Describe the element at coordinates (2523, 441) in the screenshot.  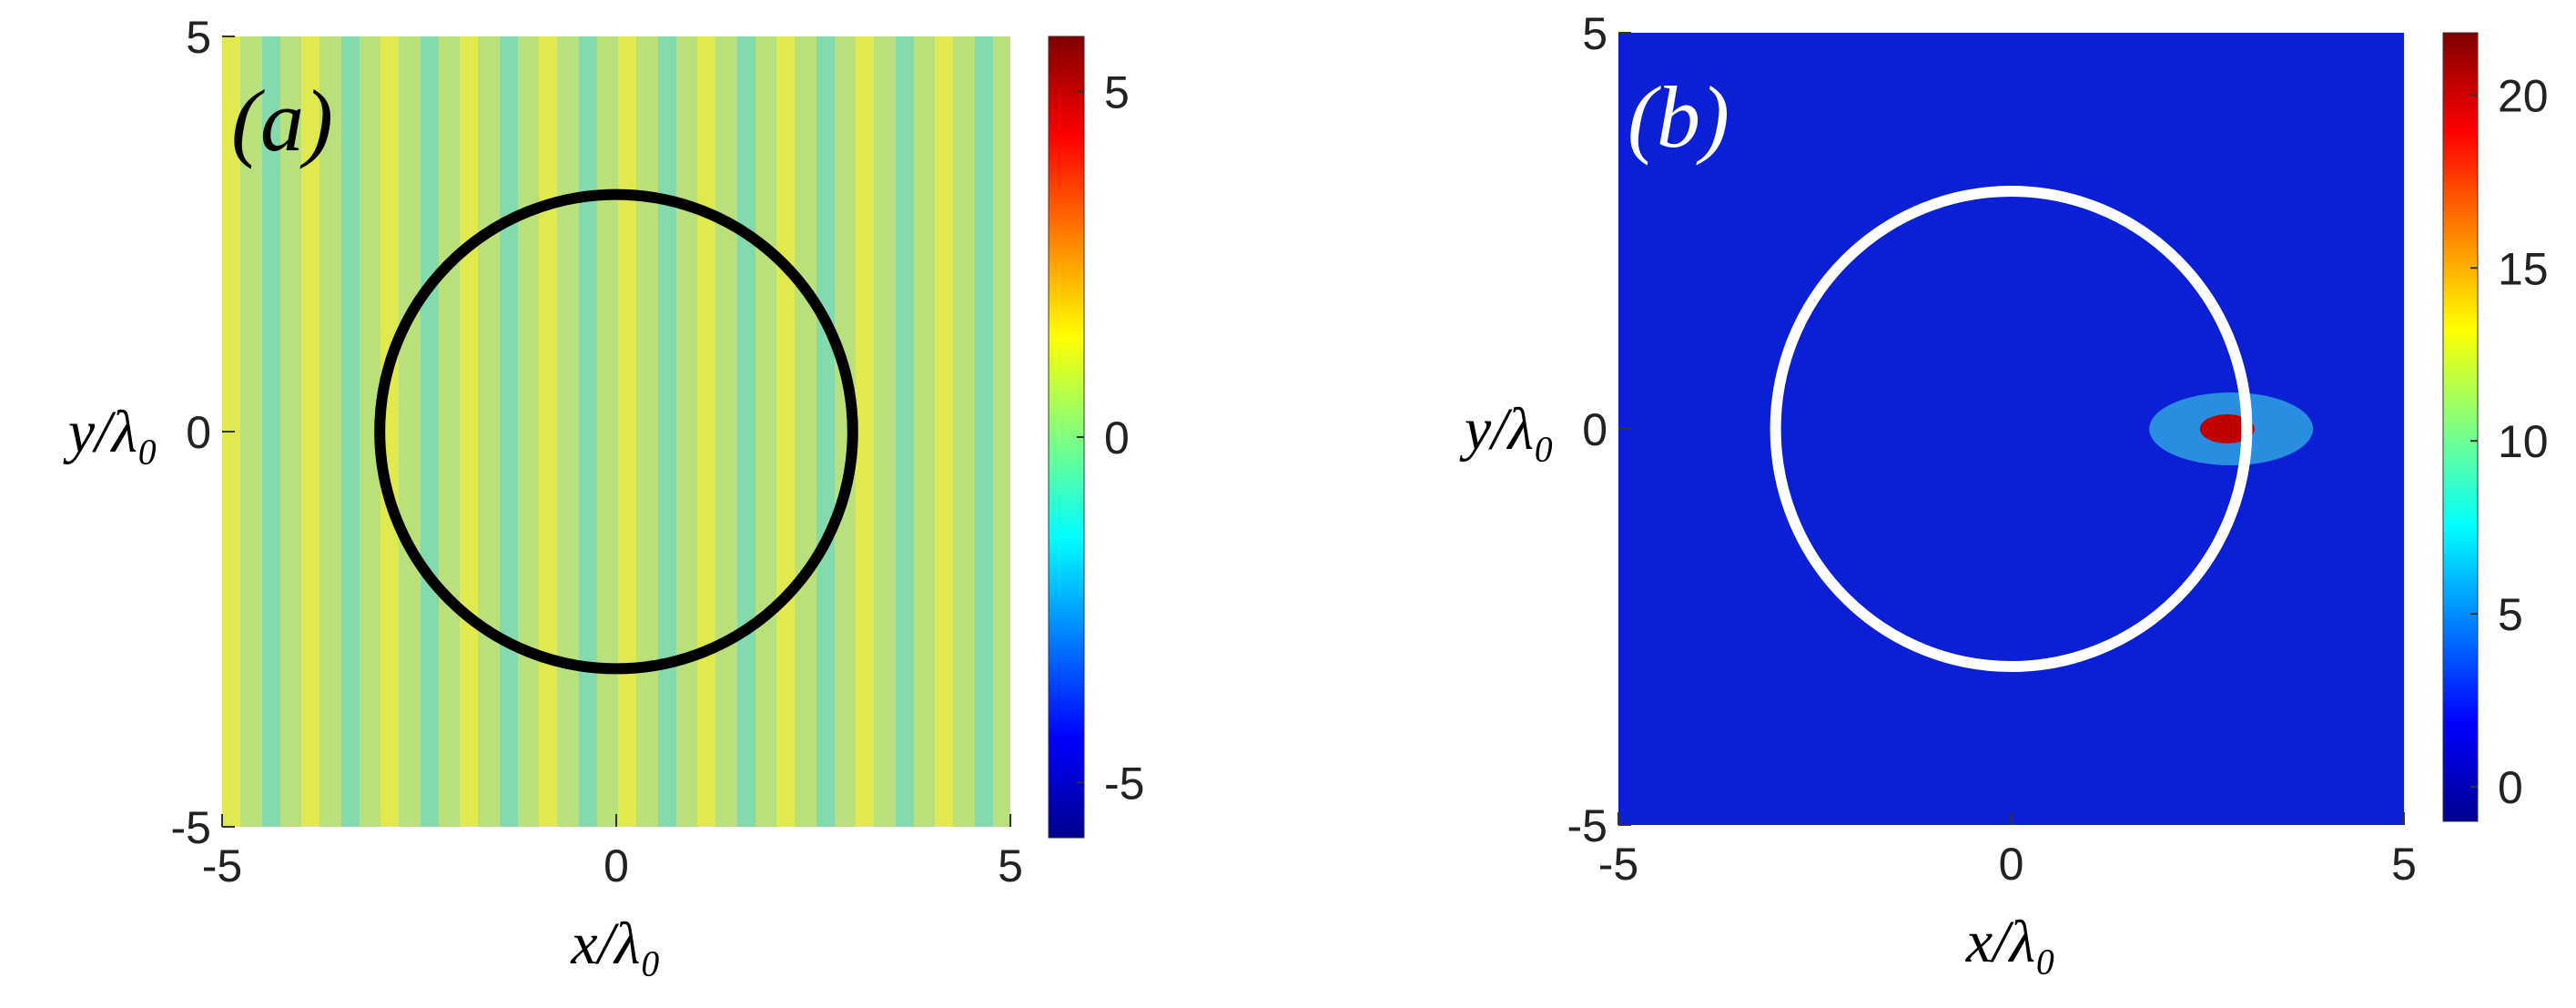
I see `colorbar-tick-label: 10` at that location.